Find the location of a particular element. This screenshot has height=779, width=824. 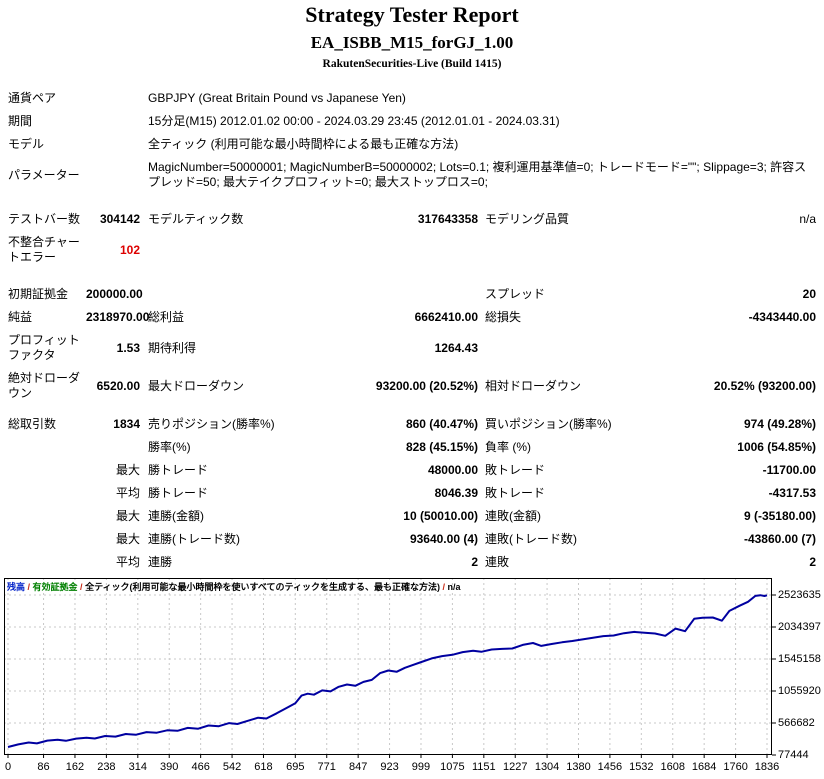

stat-label: 買いポジション(勝率%) is located at coordinates (548, 424).